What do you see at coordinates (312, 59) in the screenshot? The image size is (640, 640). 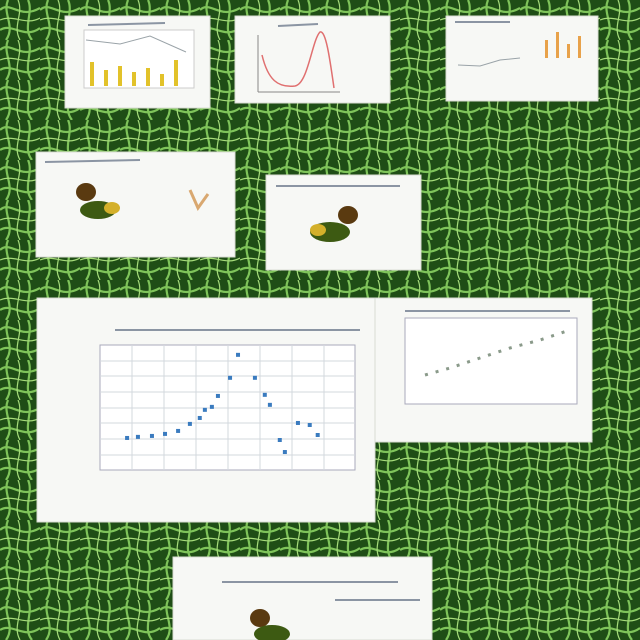 I see `paper-top-middle` at bounding box center [312, 59].